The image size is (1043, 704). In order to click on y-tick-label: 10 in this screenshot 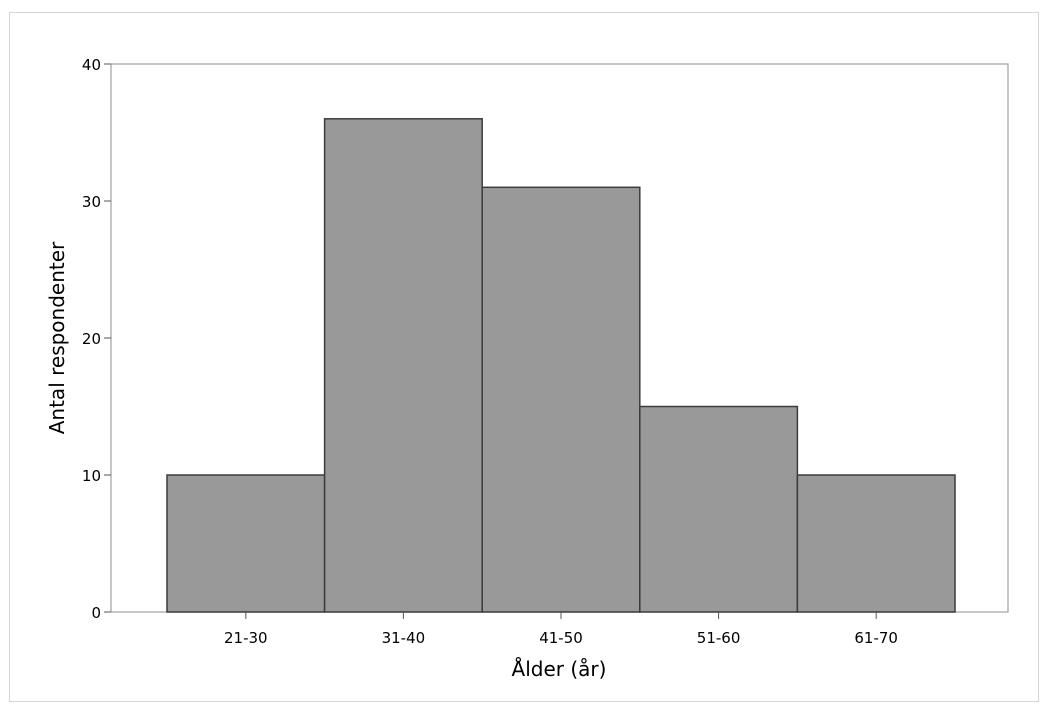, I will do `click(91, 476)`.